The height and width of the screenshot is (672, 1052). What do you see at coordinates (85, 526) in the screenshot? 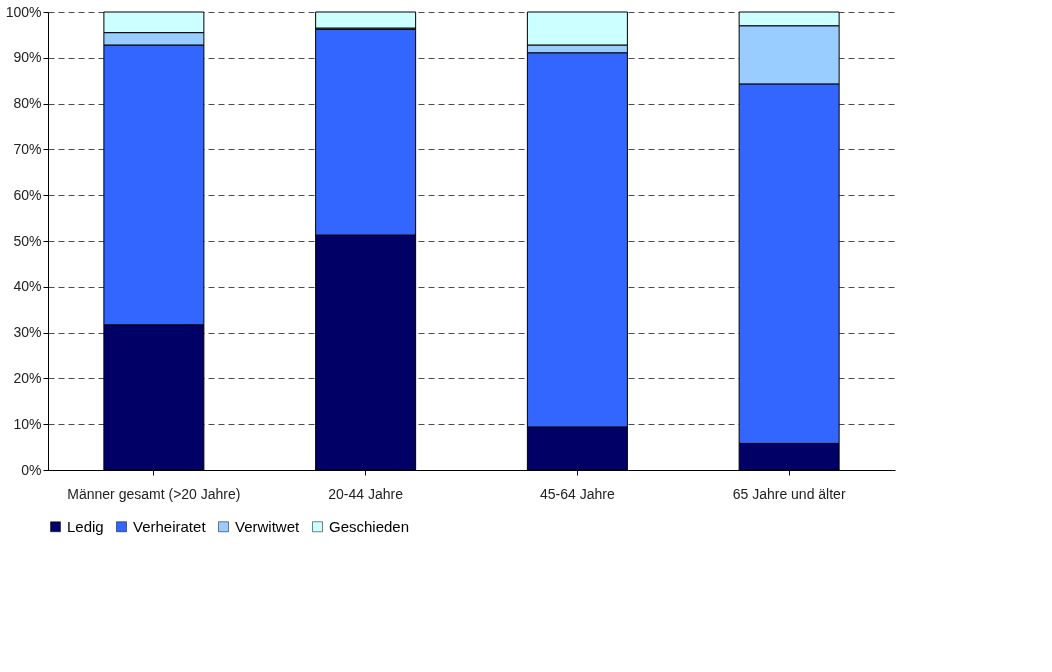
I see `legend-label: Ledig` at bounding box center [85, 526].